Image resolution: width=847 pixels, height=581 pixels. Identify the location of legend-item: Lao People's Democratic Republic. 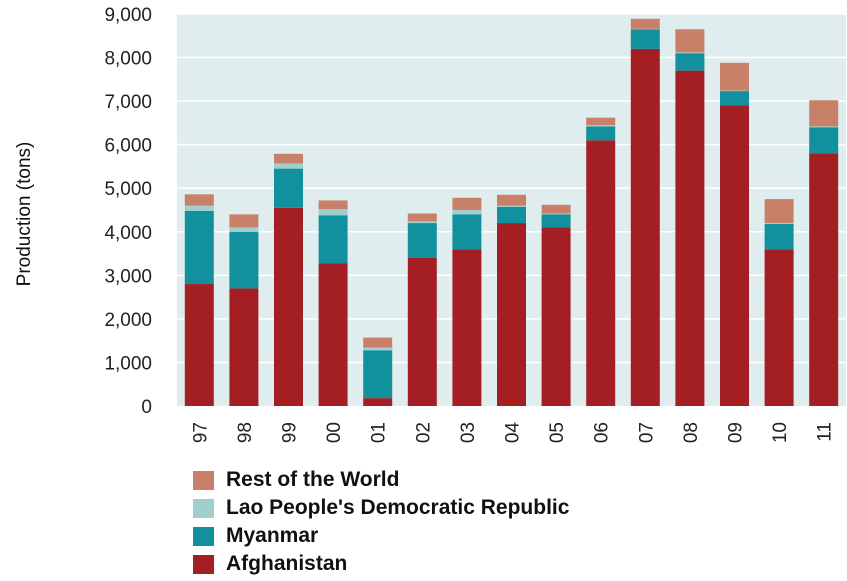
(381, 508).